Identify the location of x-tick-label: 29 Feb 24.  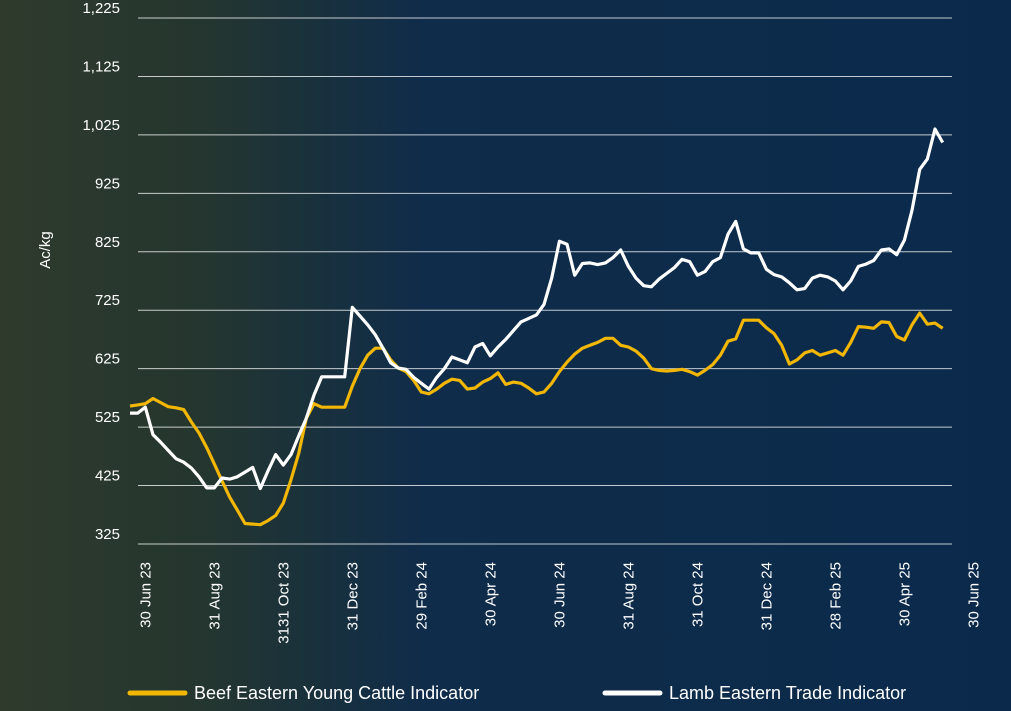
(421, 596).